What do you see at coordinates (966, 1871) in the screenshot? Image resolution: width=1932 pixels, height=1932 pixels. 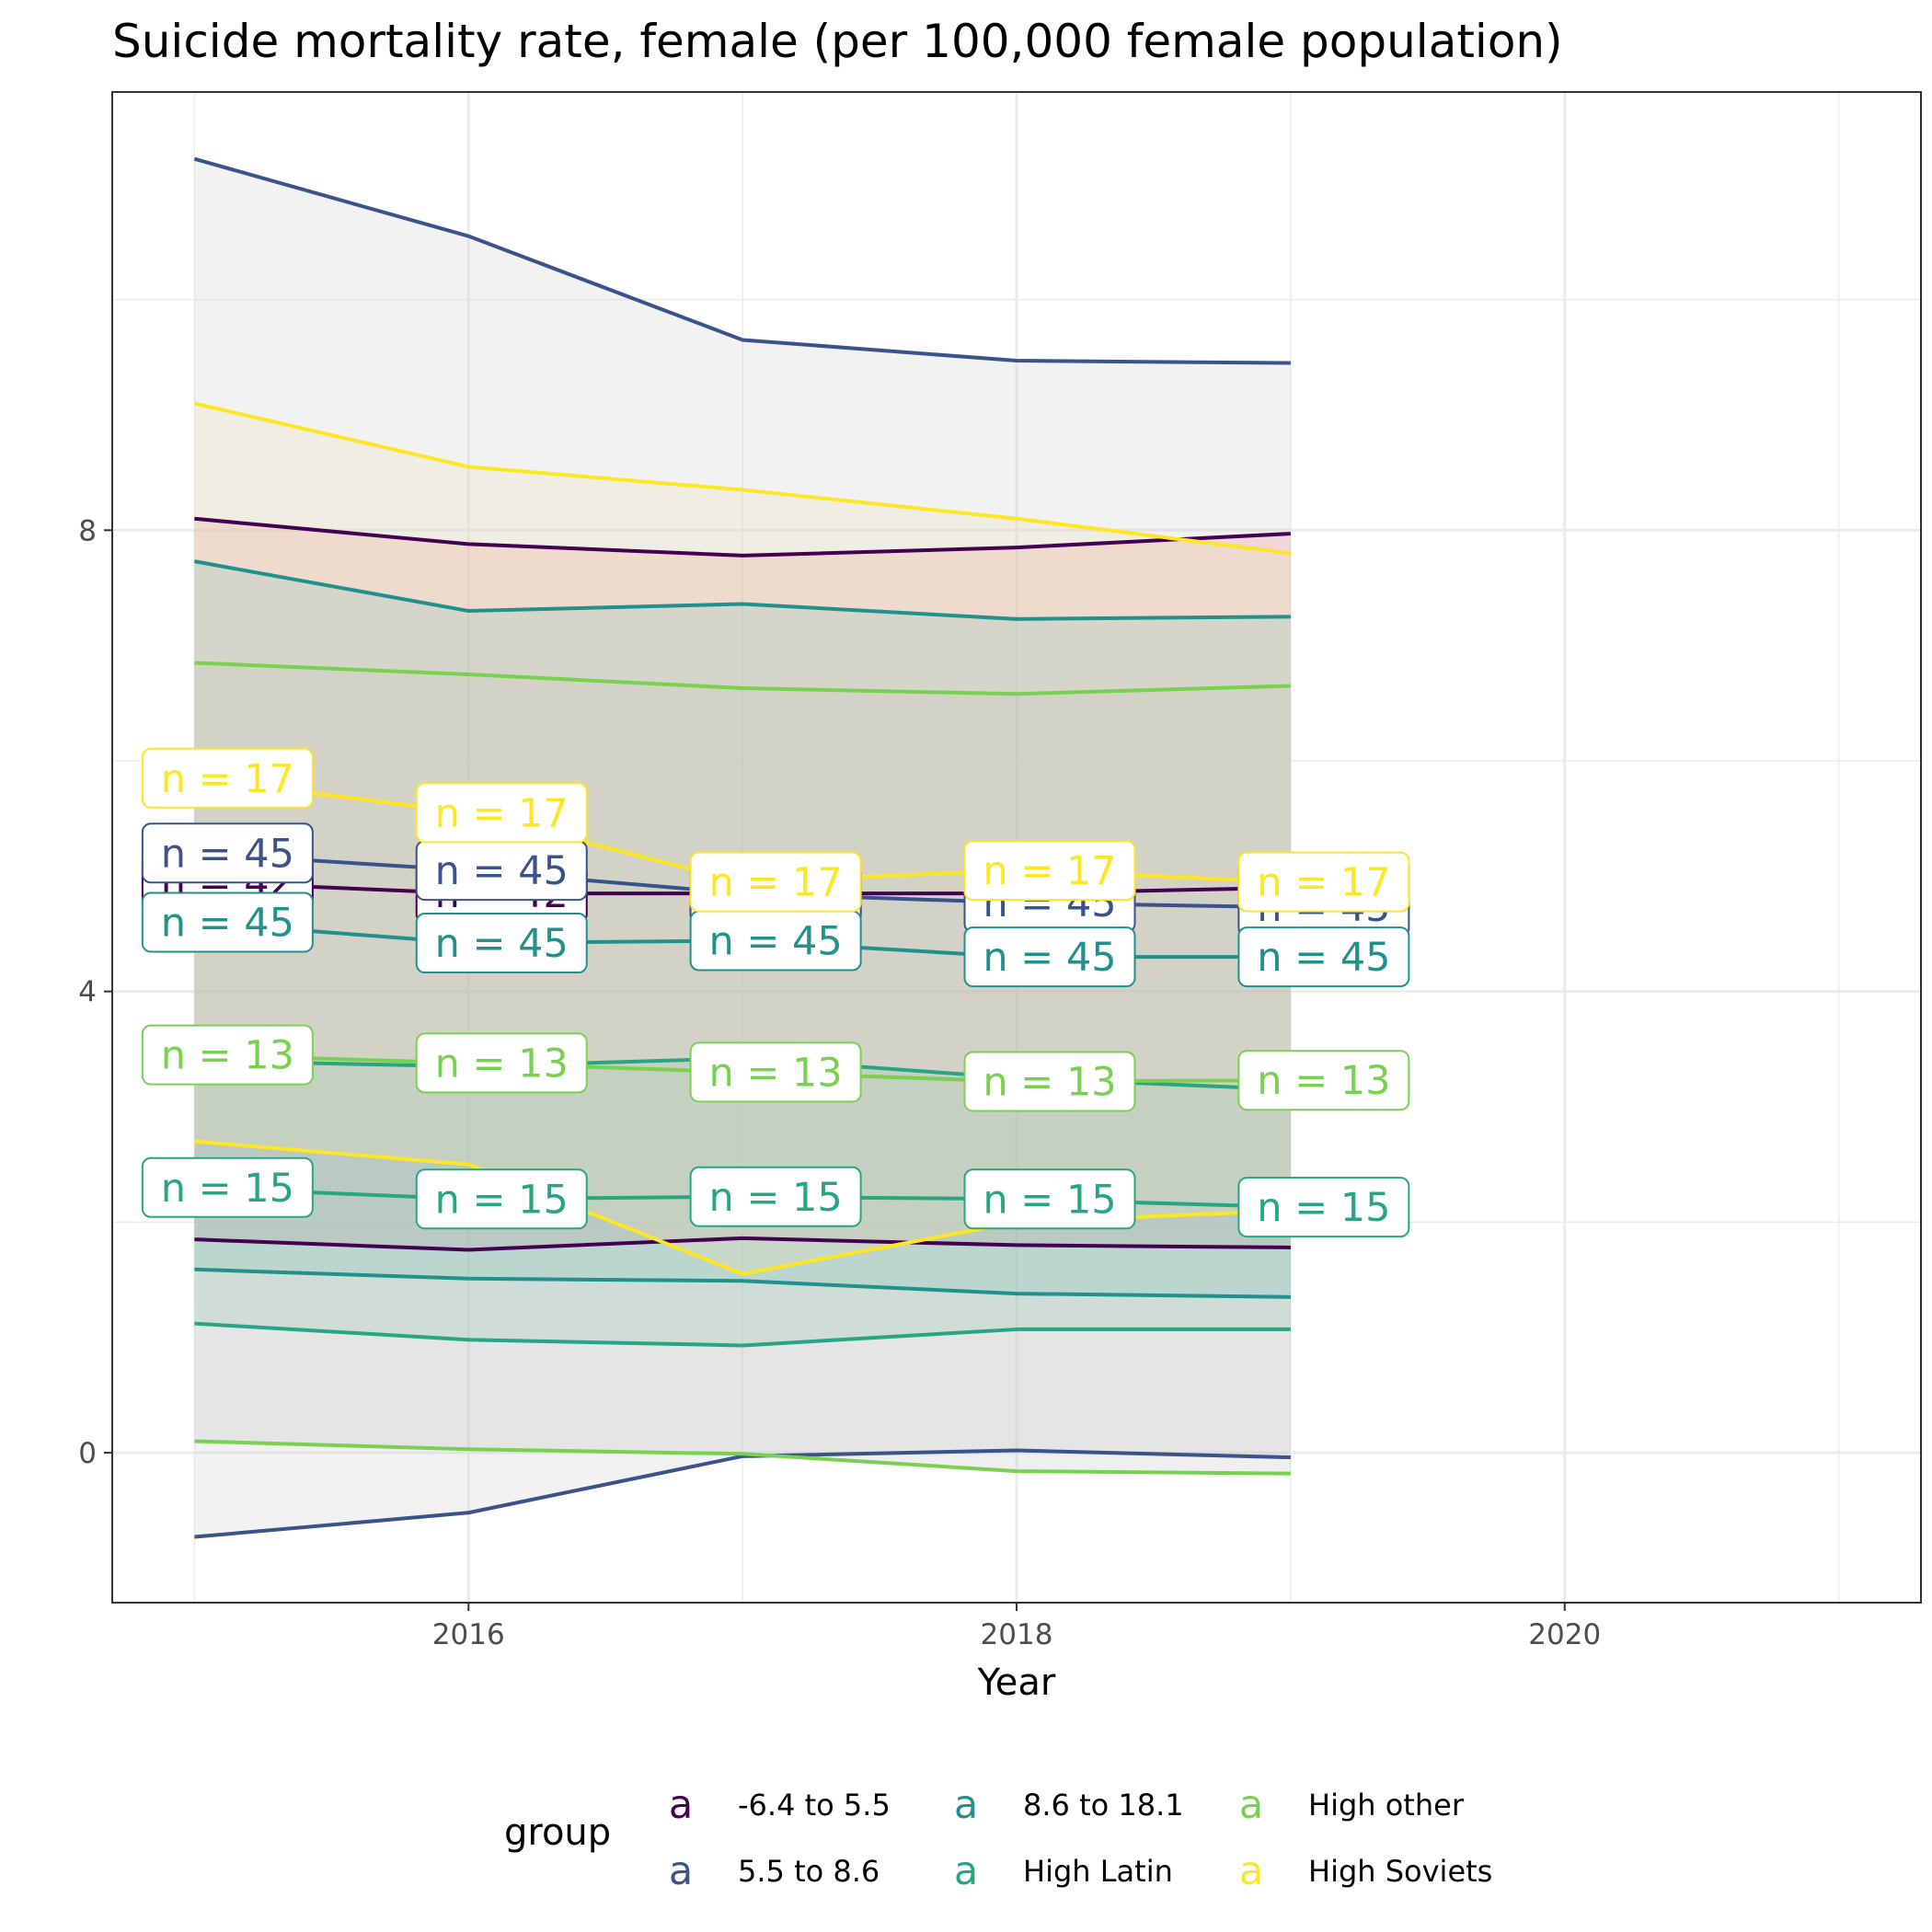 I see `legend-key-High Latin: a` at bounding box center [966, 1871].